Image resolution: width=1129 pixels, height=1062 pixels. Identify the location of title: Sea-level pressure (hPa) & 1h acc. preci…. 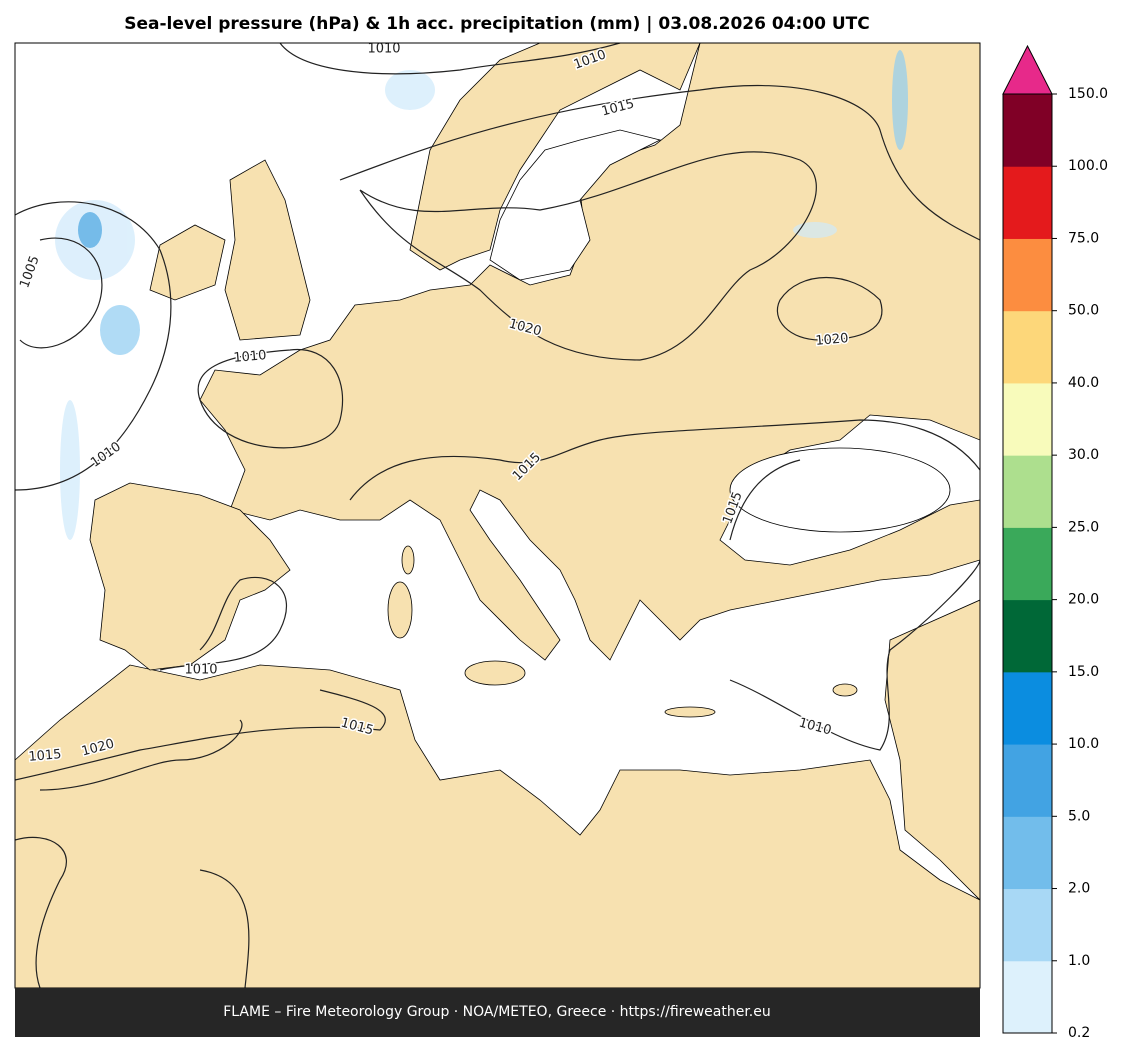
(497, 24).